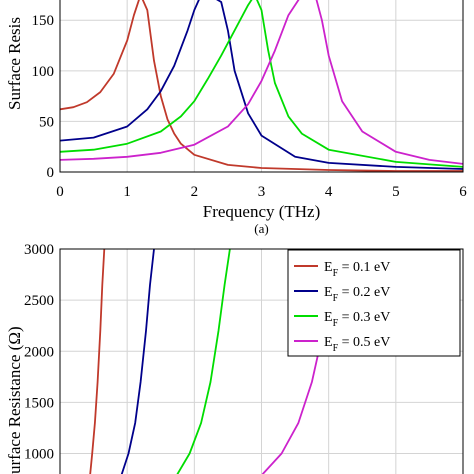 The width and height of the screenshot is (474, 474). Describe the element at coordinates (43, 72) in the screenshot. I see `top-y-tick-label: 100` at that location.